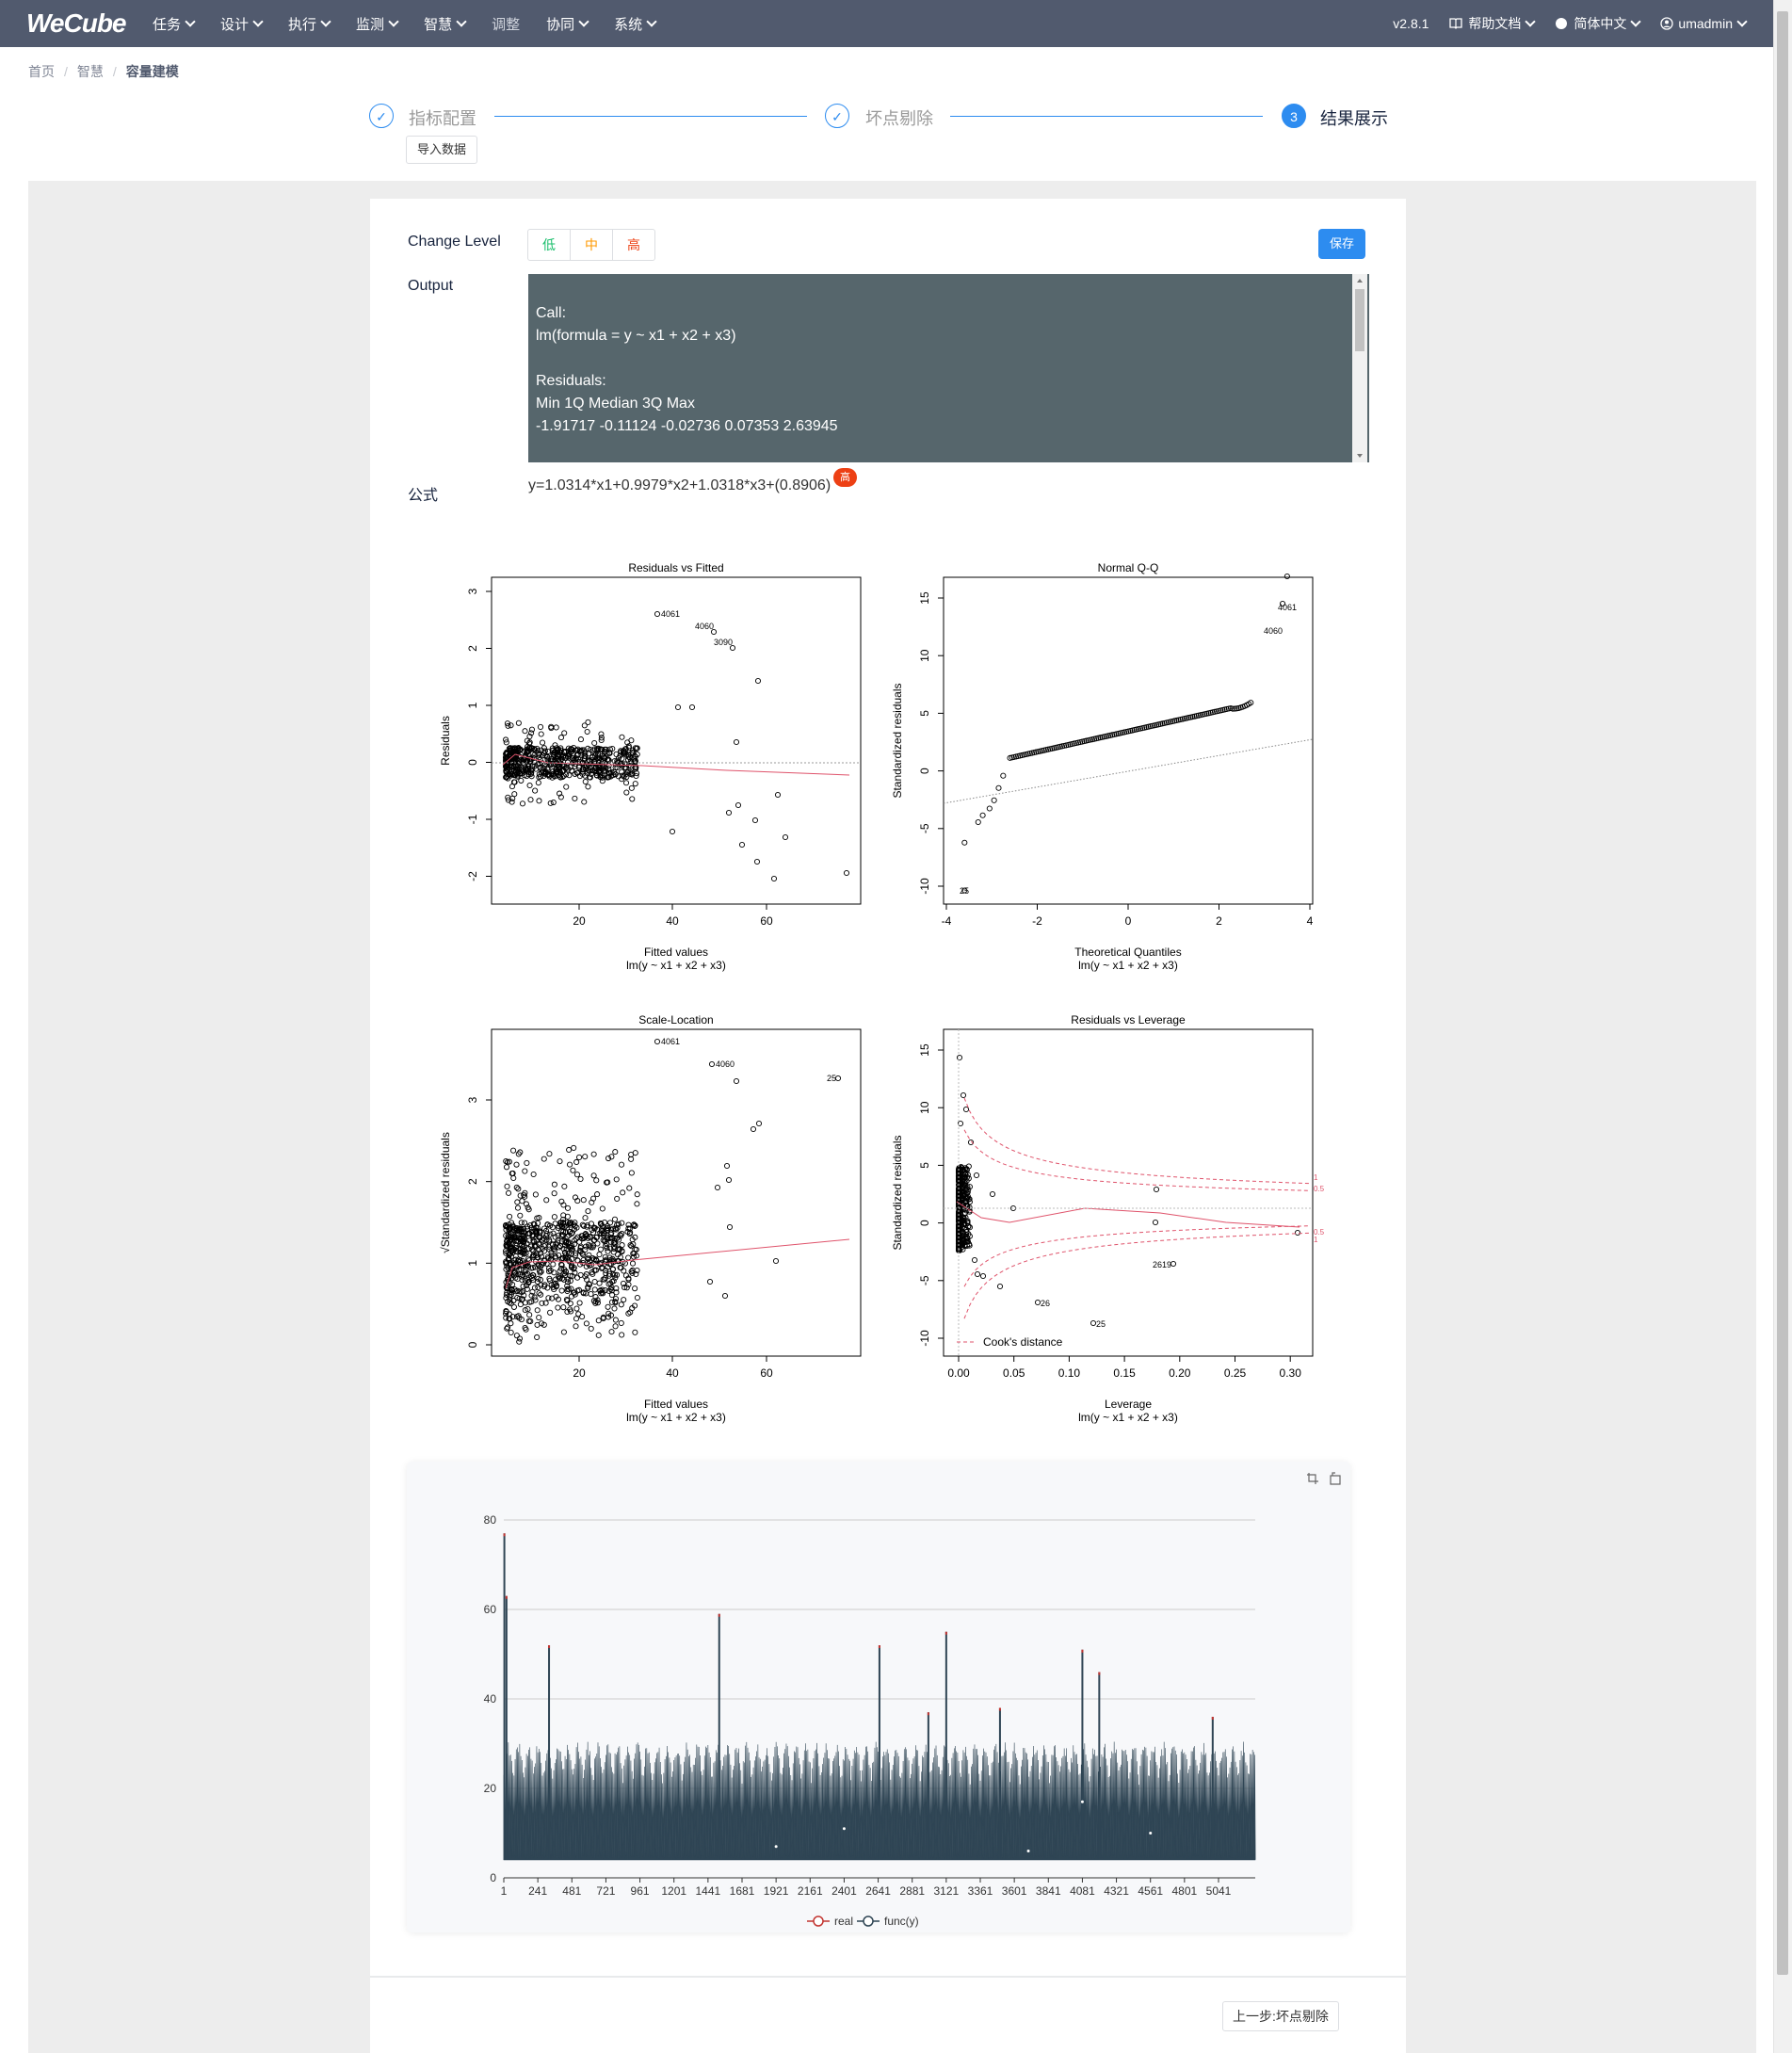  I want to click on wecube-logo: WeCube, so click(76, 23).